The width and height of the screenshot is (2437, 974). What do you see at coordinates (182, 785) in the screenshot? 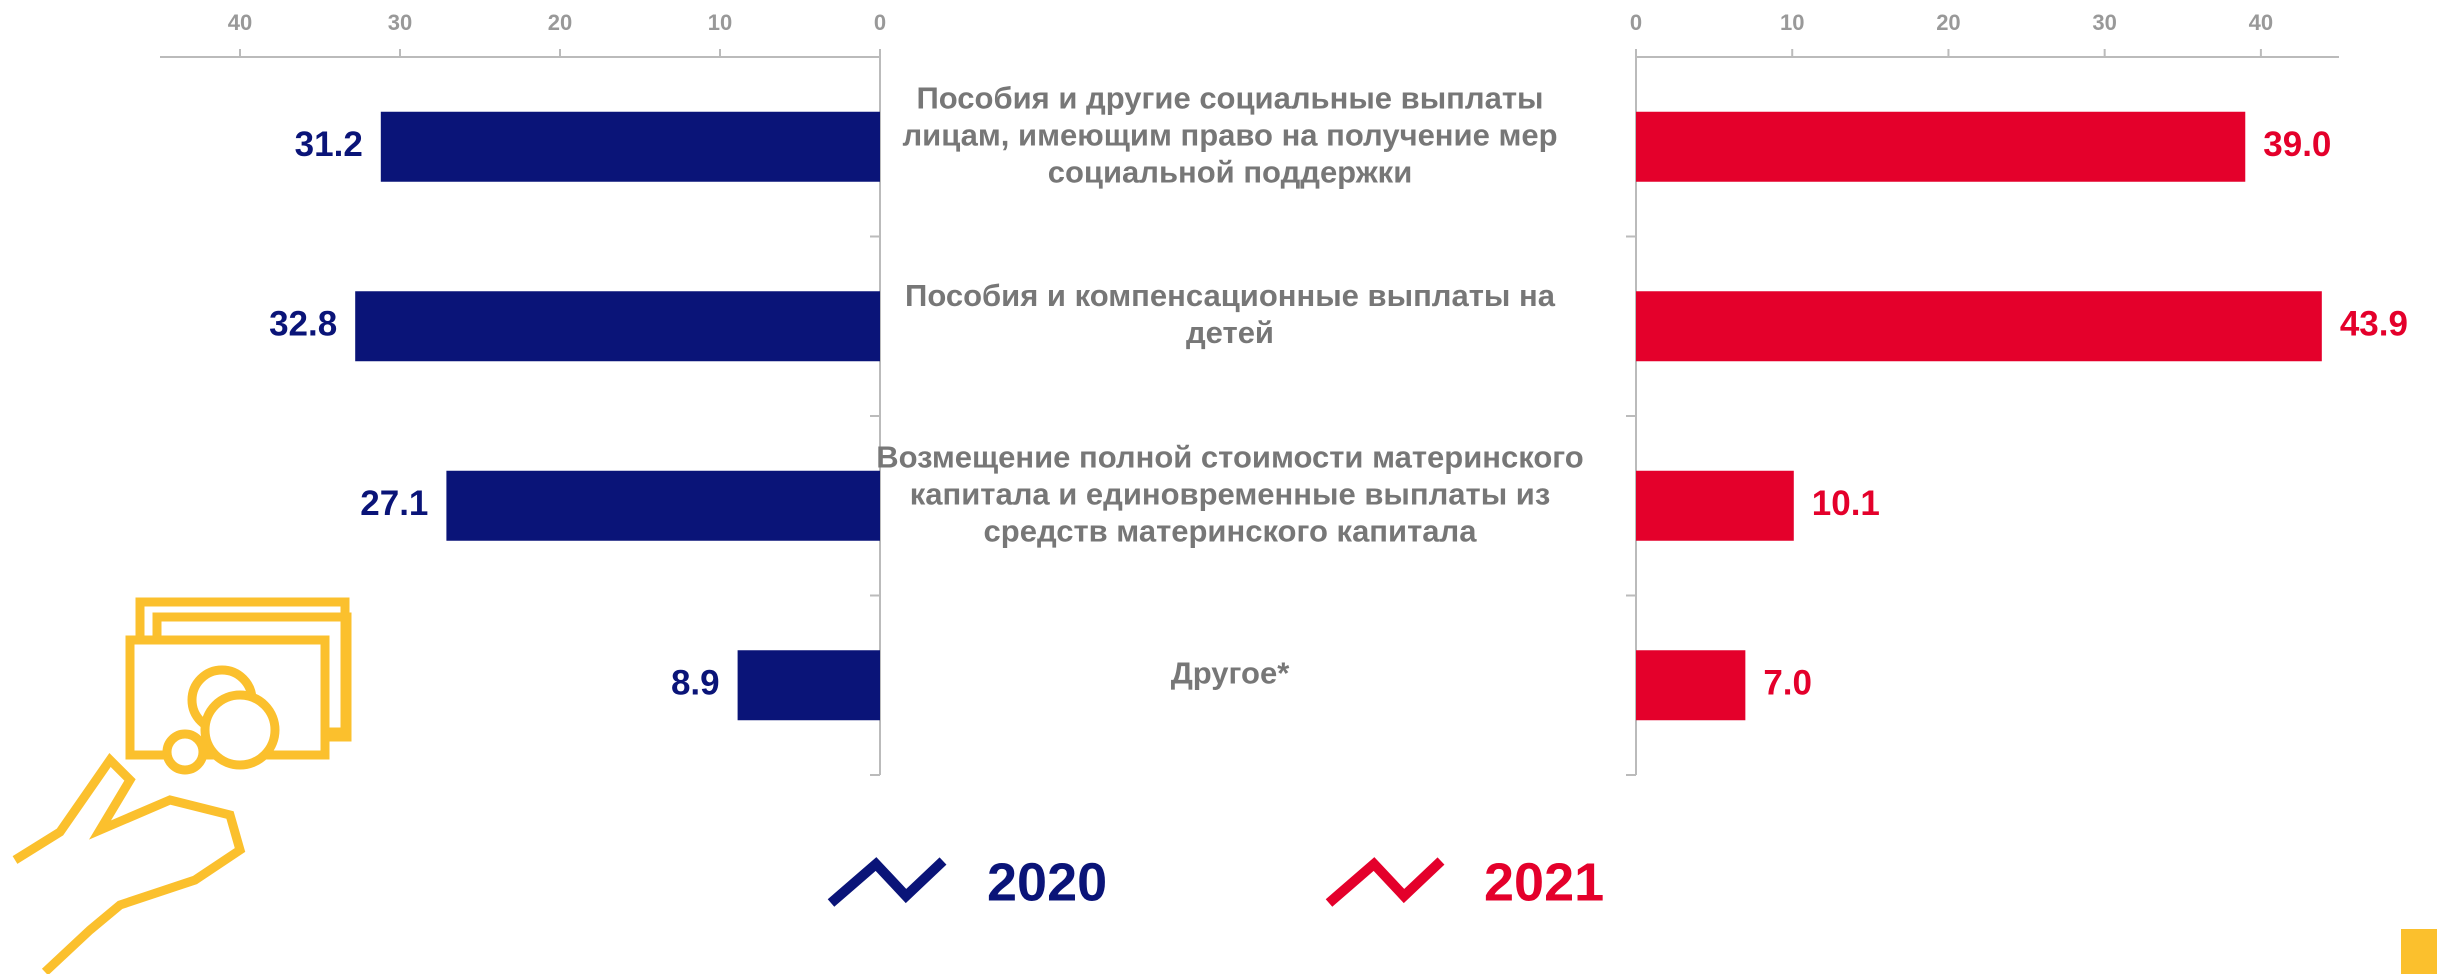
I see `decorative-icon` at bounding box center [182, 785].